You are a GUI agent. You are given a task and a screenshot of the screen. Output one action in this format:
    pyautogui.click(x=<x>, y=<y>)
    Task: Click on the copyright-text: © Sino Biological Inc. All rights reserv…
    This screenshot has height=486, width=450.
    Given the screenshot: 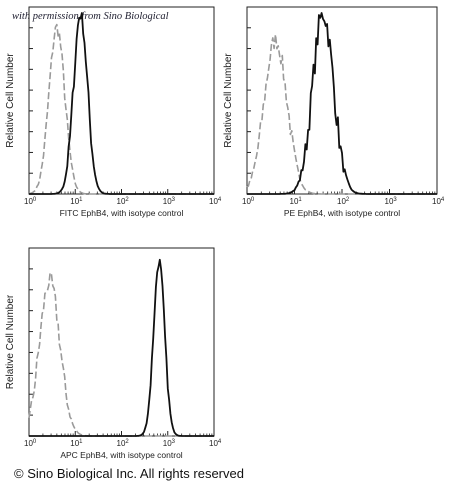 What is the action you would take?
    pyautogui.click(x=129, y=473)
    